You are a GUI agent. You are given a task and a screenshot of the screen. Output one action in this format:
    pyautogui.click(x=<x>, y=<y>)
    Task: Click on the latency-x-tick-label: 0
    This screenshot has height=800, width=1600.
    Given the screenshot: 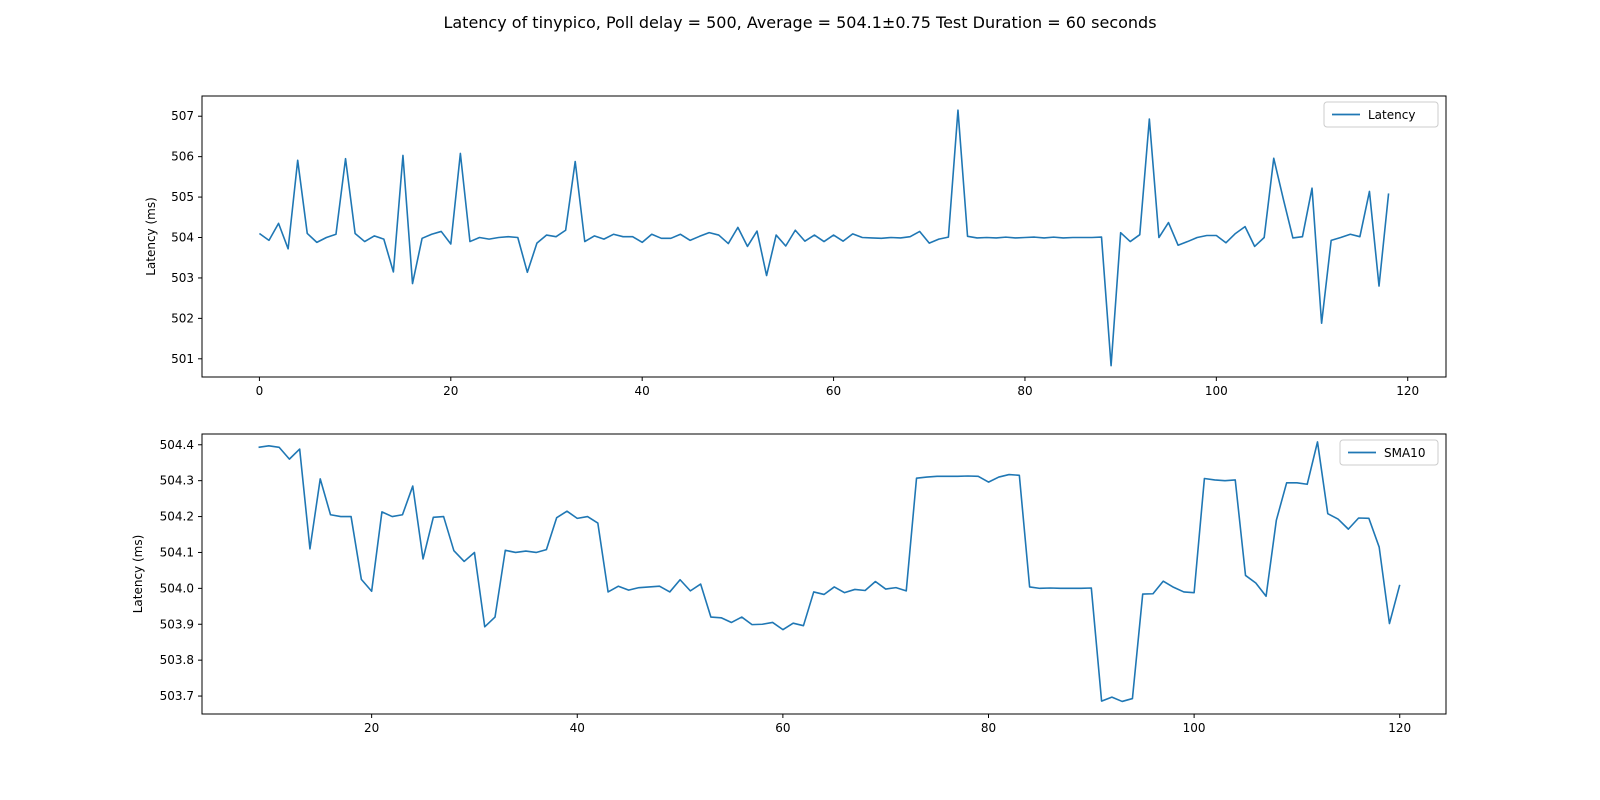 What is the action you would take?
    pyautogui.click(x=260, y=391)
    